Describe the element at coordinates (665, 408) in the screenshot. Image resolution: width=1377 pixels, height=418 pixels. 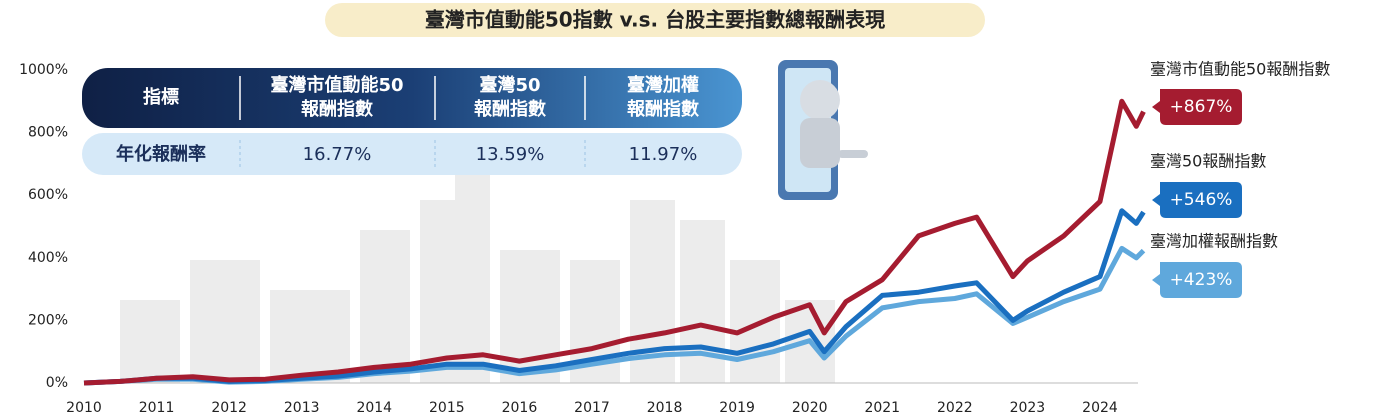
I see `x-tick-label: 2018` at that location.